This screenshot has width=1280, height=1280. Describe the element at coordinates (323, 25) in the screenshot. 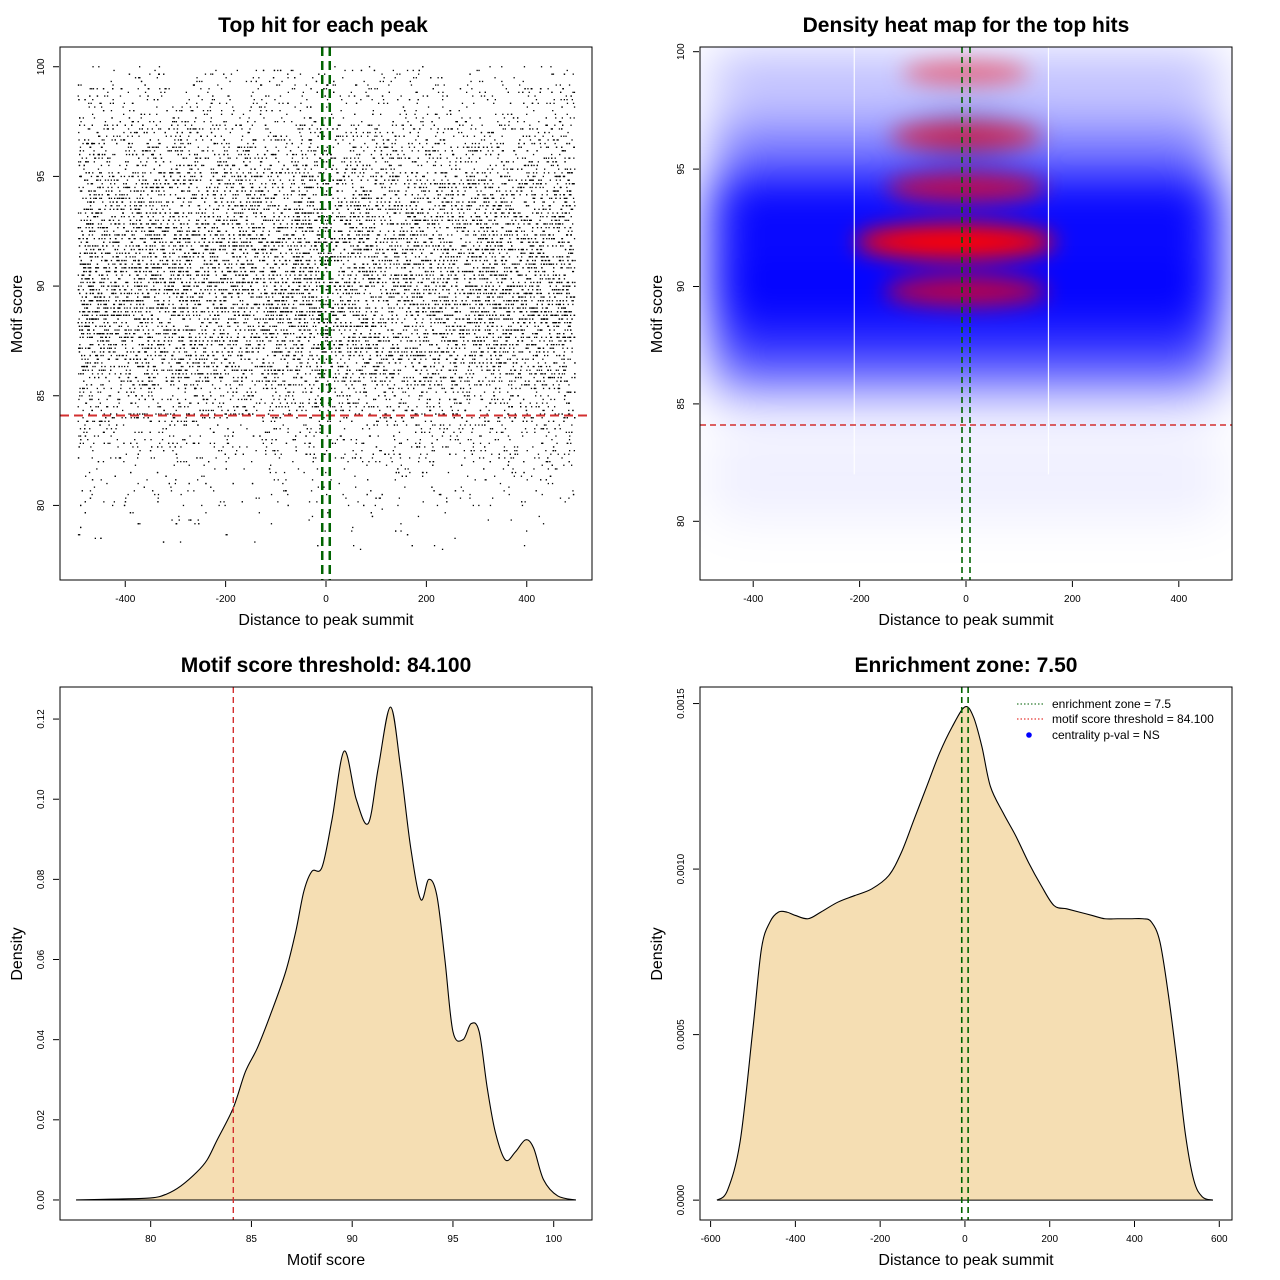

I see `panel-title: Top hit for each peak` at that location.